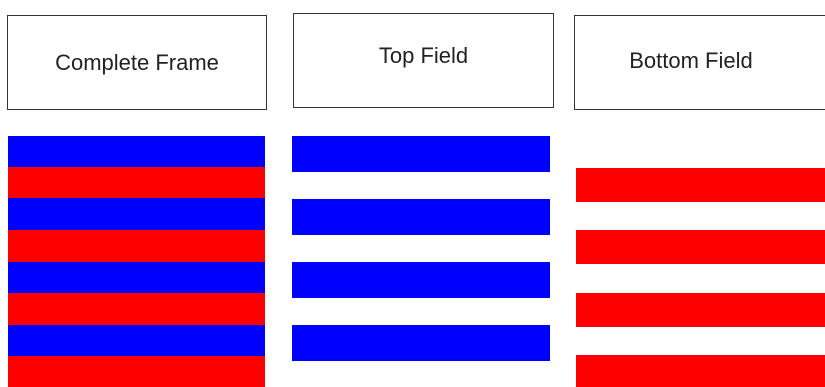 Image resolution: width=825 pixels, height=387 pixels. I want to click on top-field-label-box: Top Field, so click(423, 60).